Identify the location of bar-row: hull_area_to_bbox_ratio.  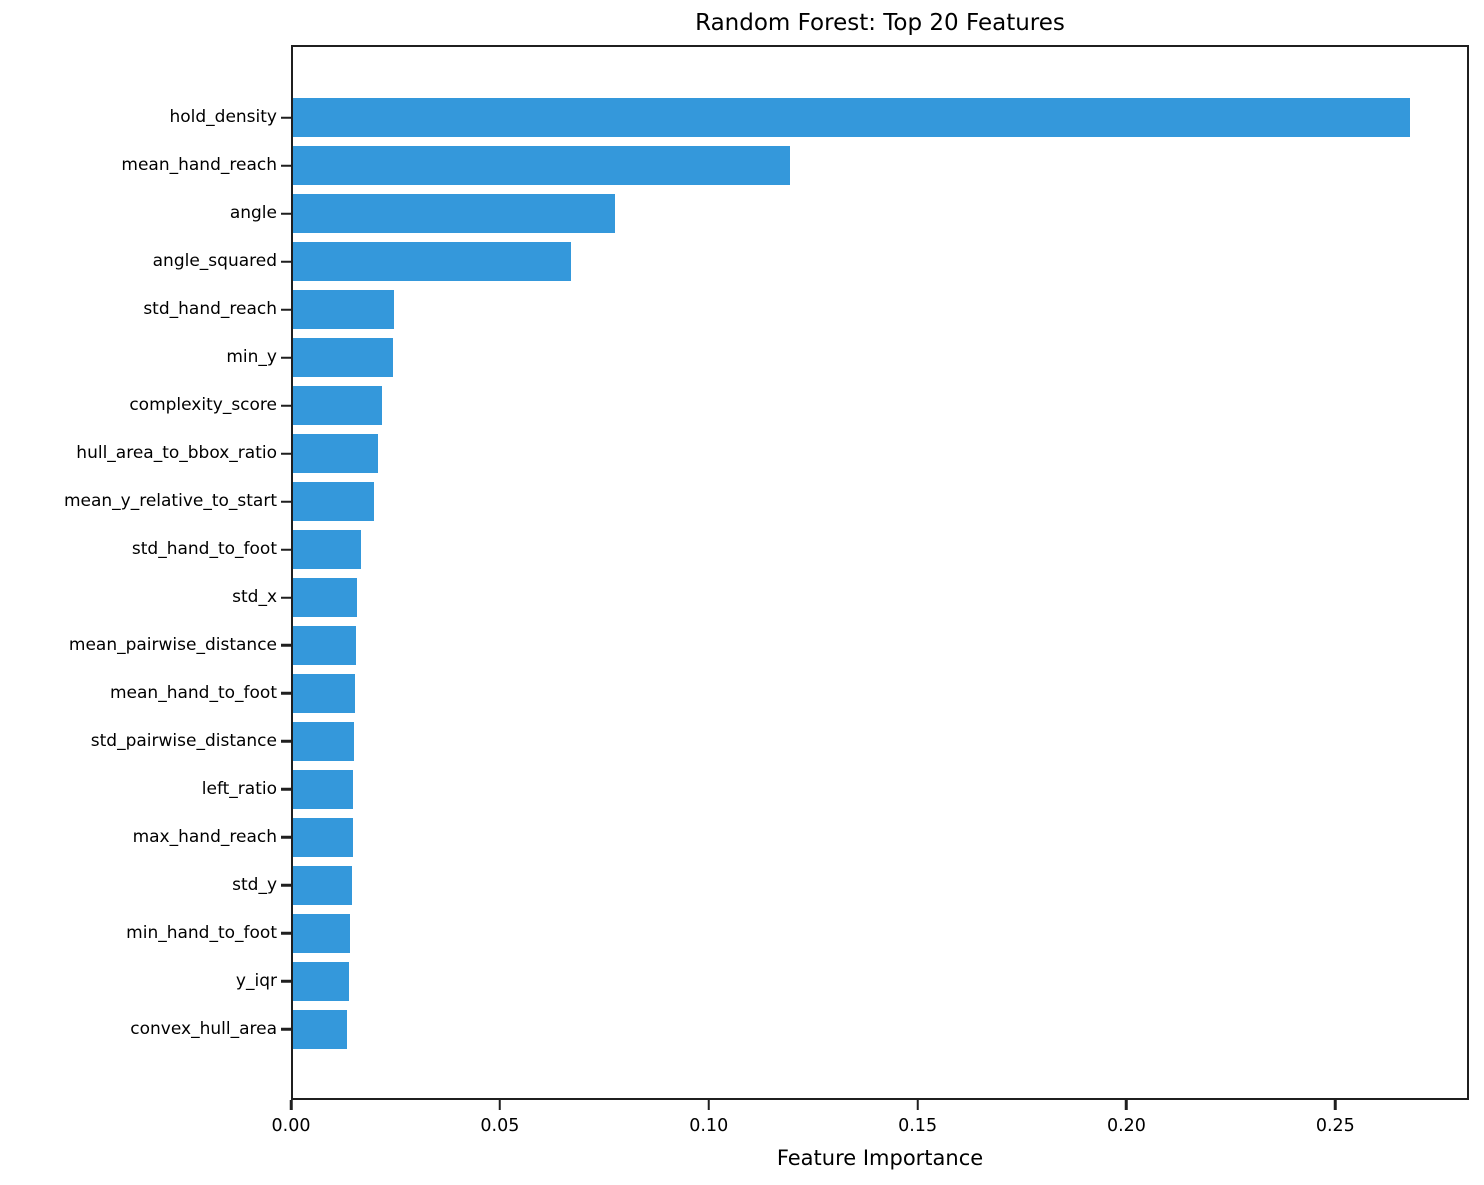
(771, 454).